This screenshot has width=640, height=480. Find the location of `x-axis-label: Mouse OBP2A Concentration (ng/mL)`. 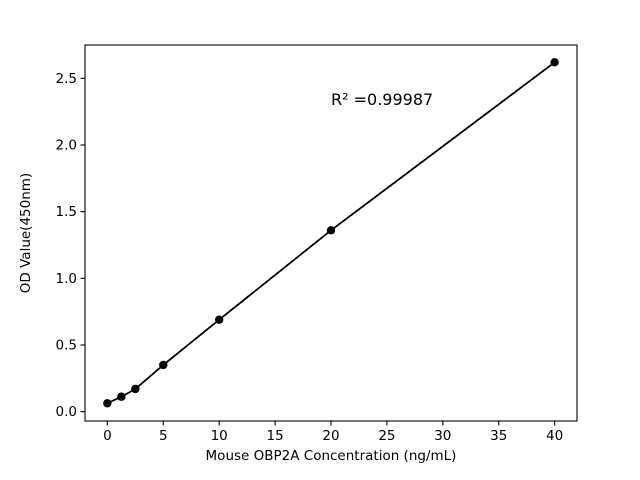

x-axis-label: Mouse OBP2A Concentration (ng/mL) is located at coordinates (331, 456).